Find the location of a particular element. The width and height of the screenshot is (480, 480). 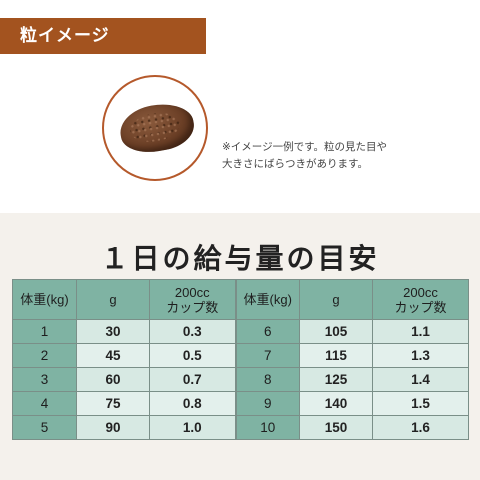

cups-cell: 0.8 is located at coordinates (192, 403).